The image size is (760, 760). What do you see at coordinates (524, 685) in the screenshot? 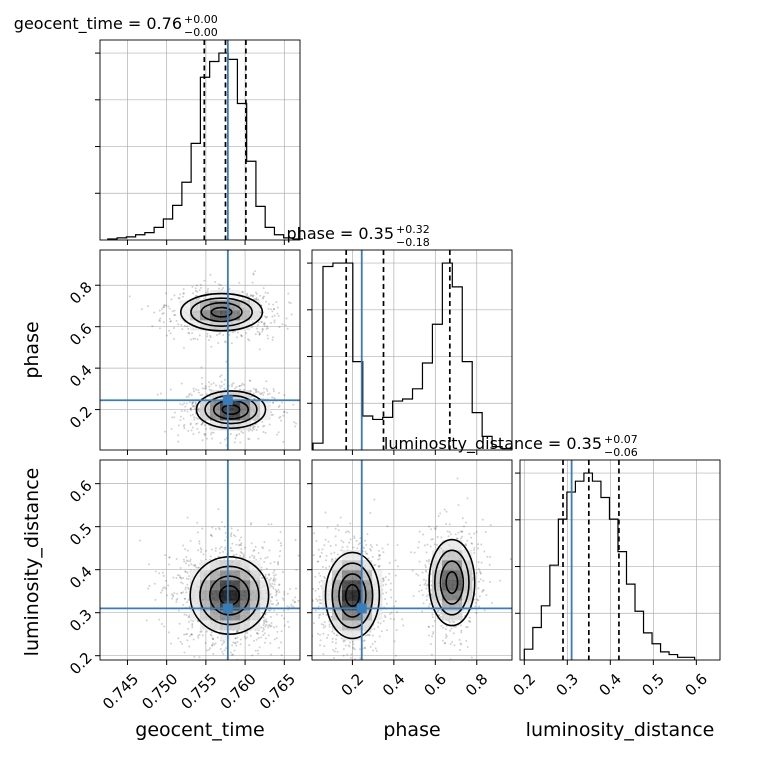
I see `x-tick-label: 0.2` at bounding box center [524, 685].